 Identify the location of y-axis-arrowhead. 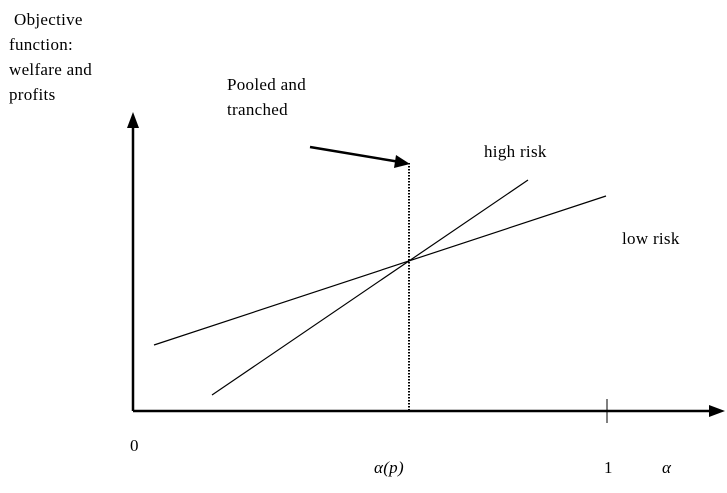
(133, 120).